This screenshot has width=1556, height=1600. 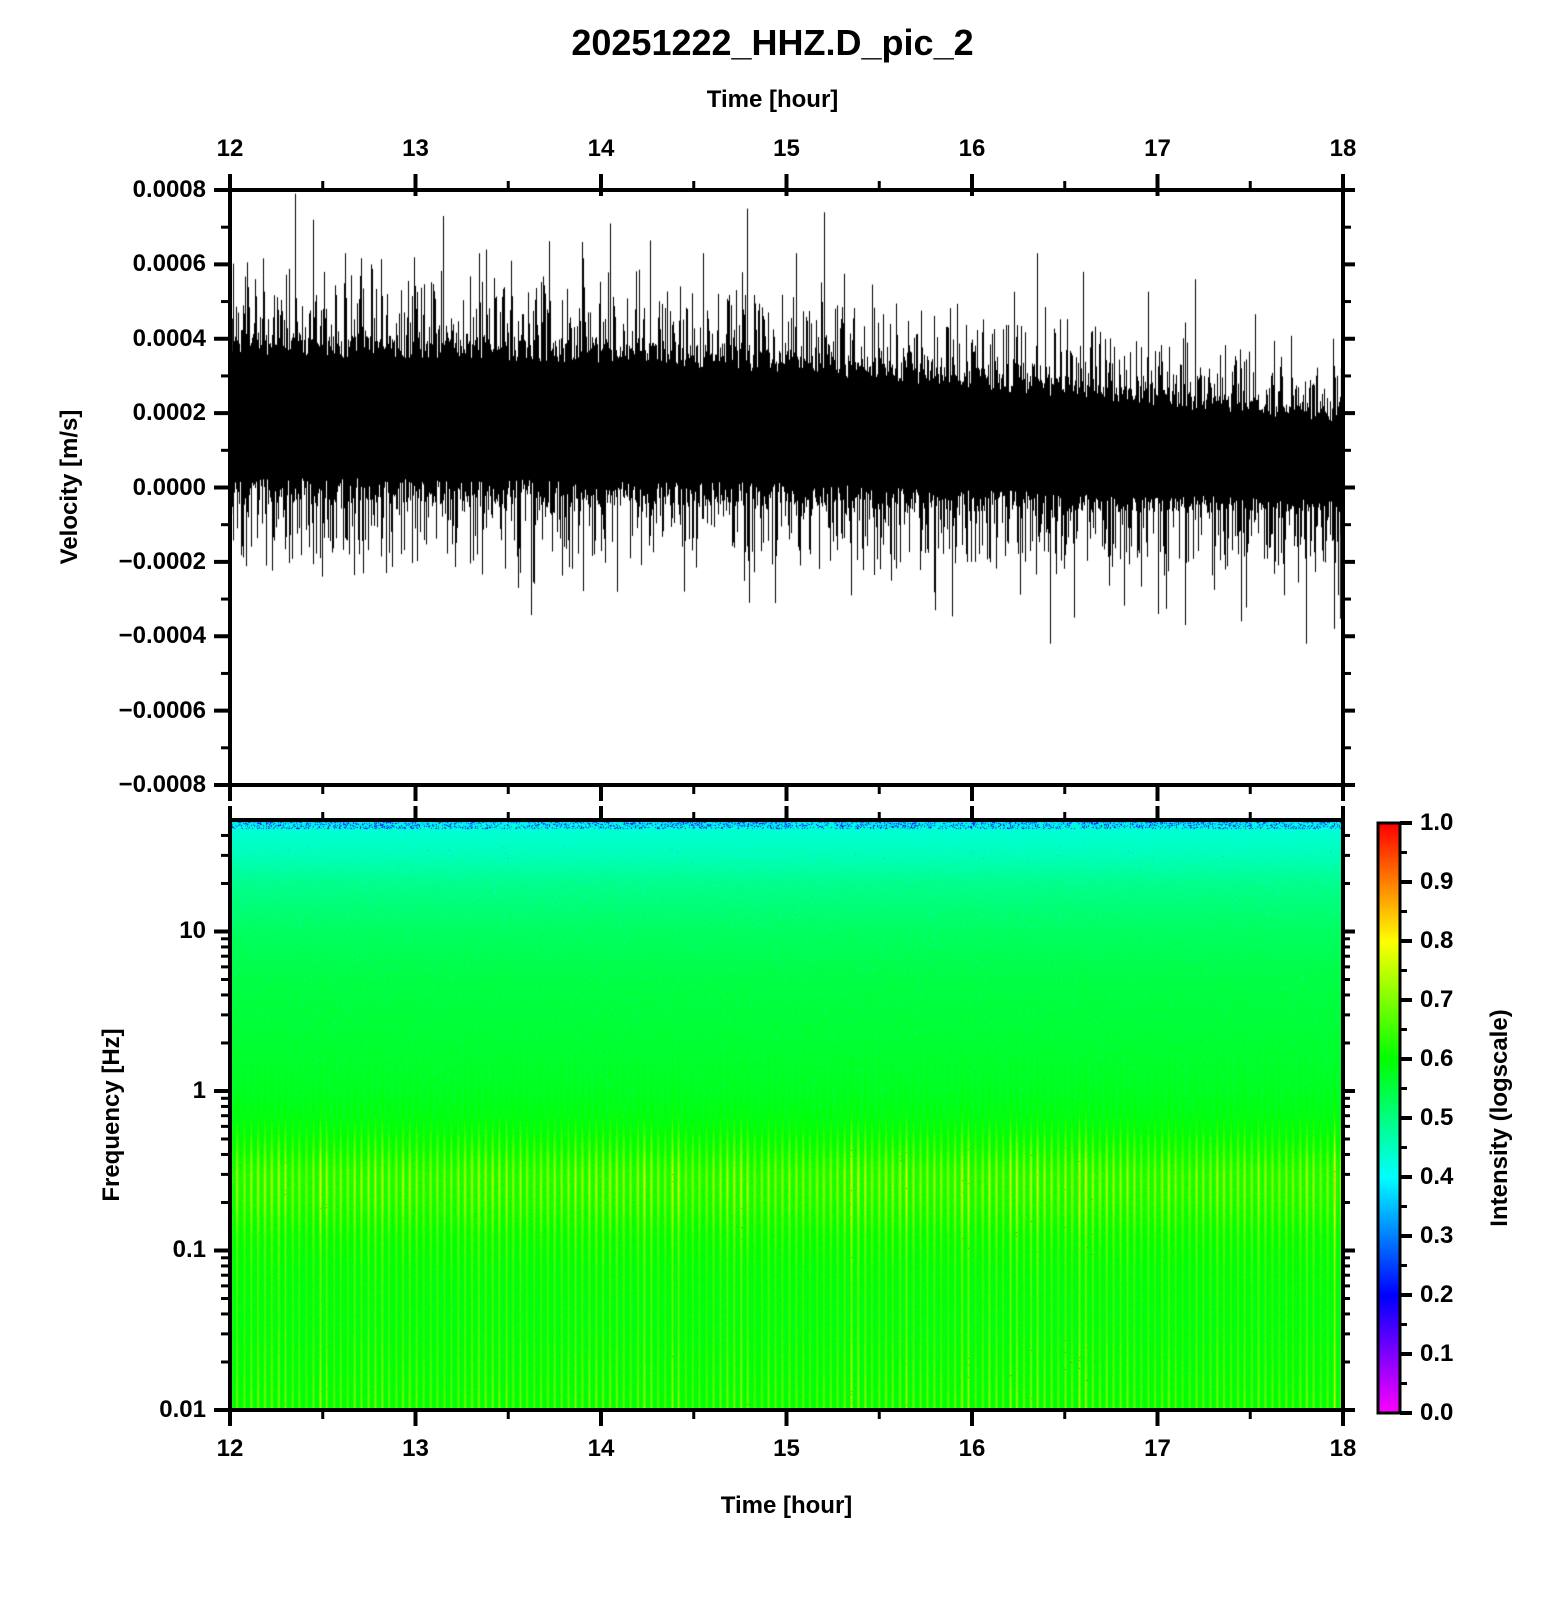 I want to click on bottom-x-tick-label: 17, so click(x=1157, y=1448).